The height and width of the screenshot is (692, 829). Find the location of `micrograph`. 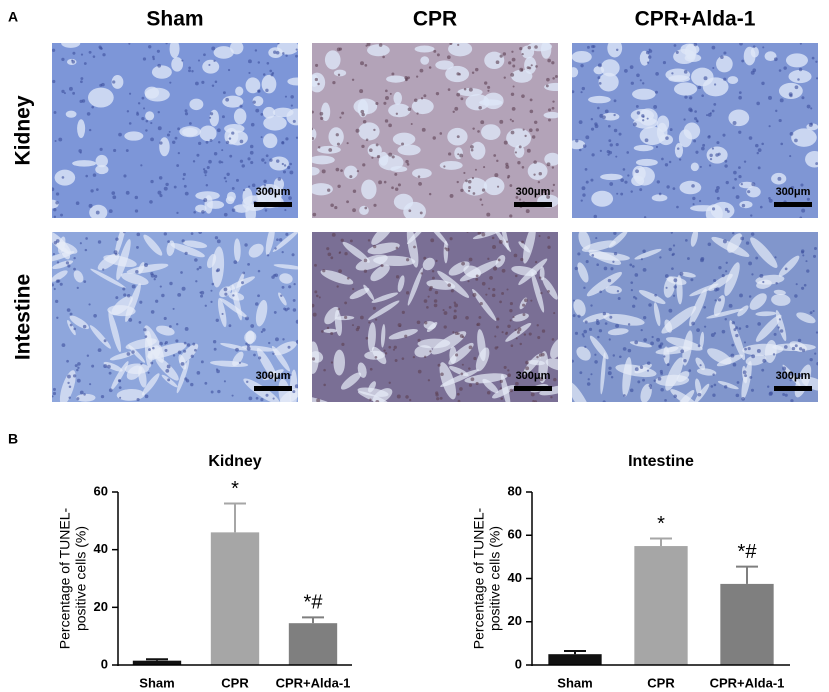

micrograph is located at coordinates (435, 130).